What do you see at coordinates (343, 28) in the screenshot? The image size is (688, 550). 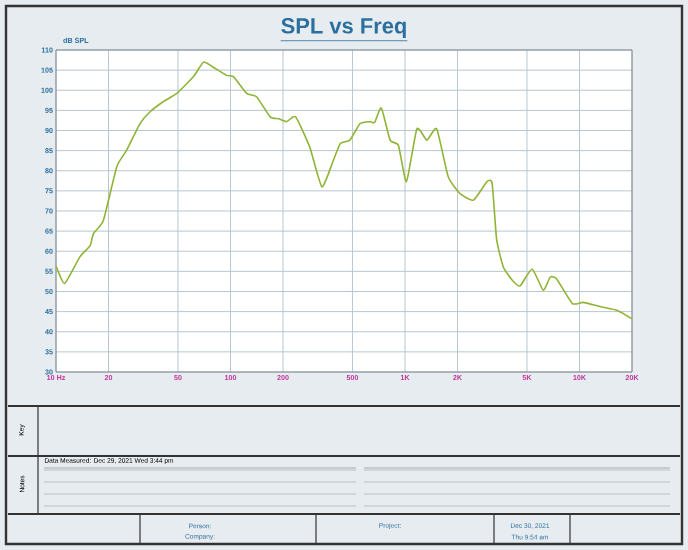 I see `chart-title: SPL vs Freq` at bounding box center [343, 28].